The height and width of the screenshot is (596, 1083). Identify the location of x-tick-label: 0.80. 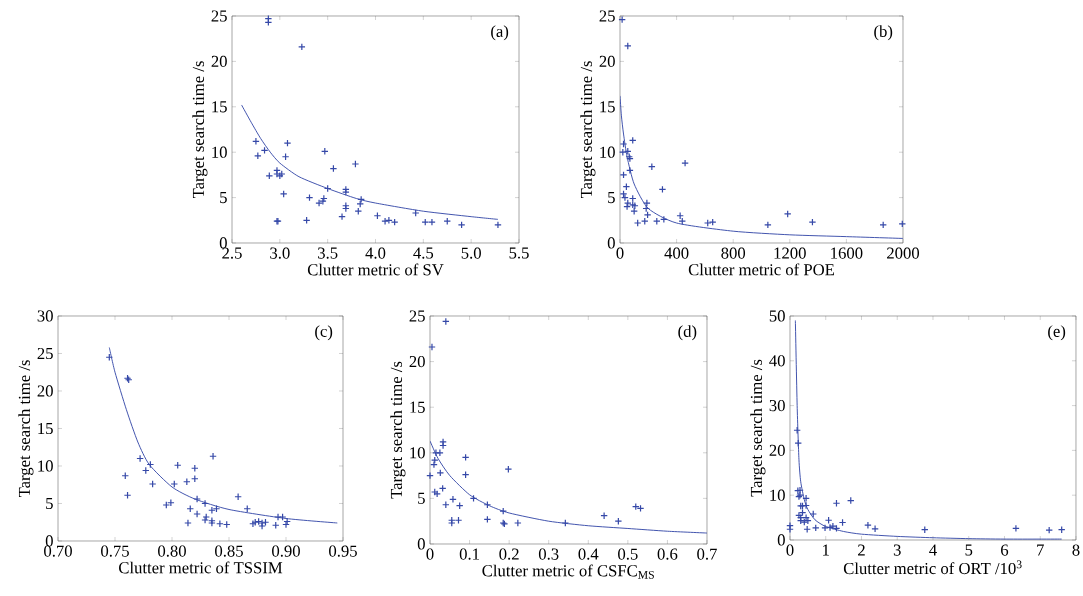
(172, 551).